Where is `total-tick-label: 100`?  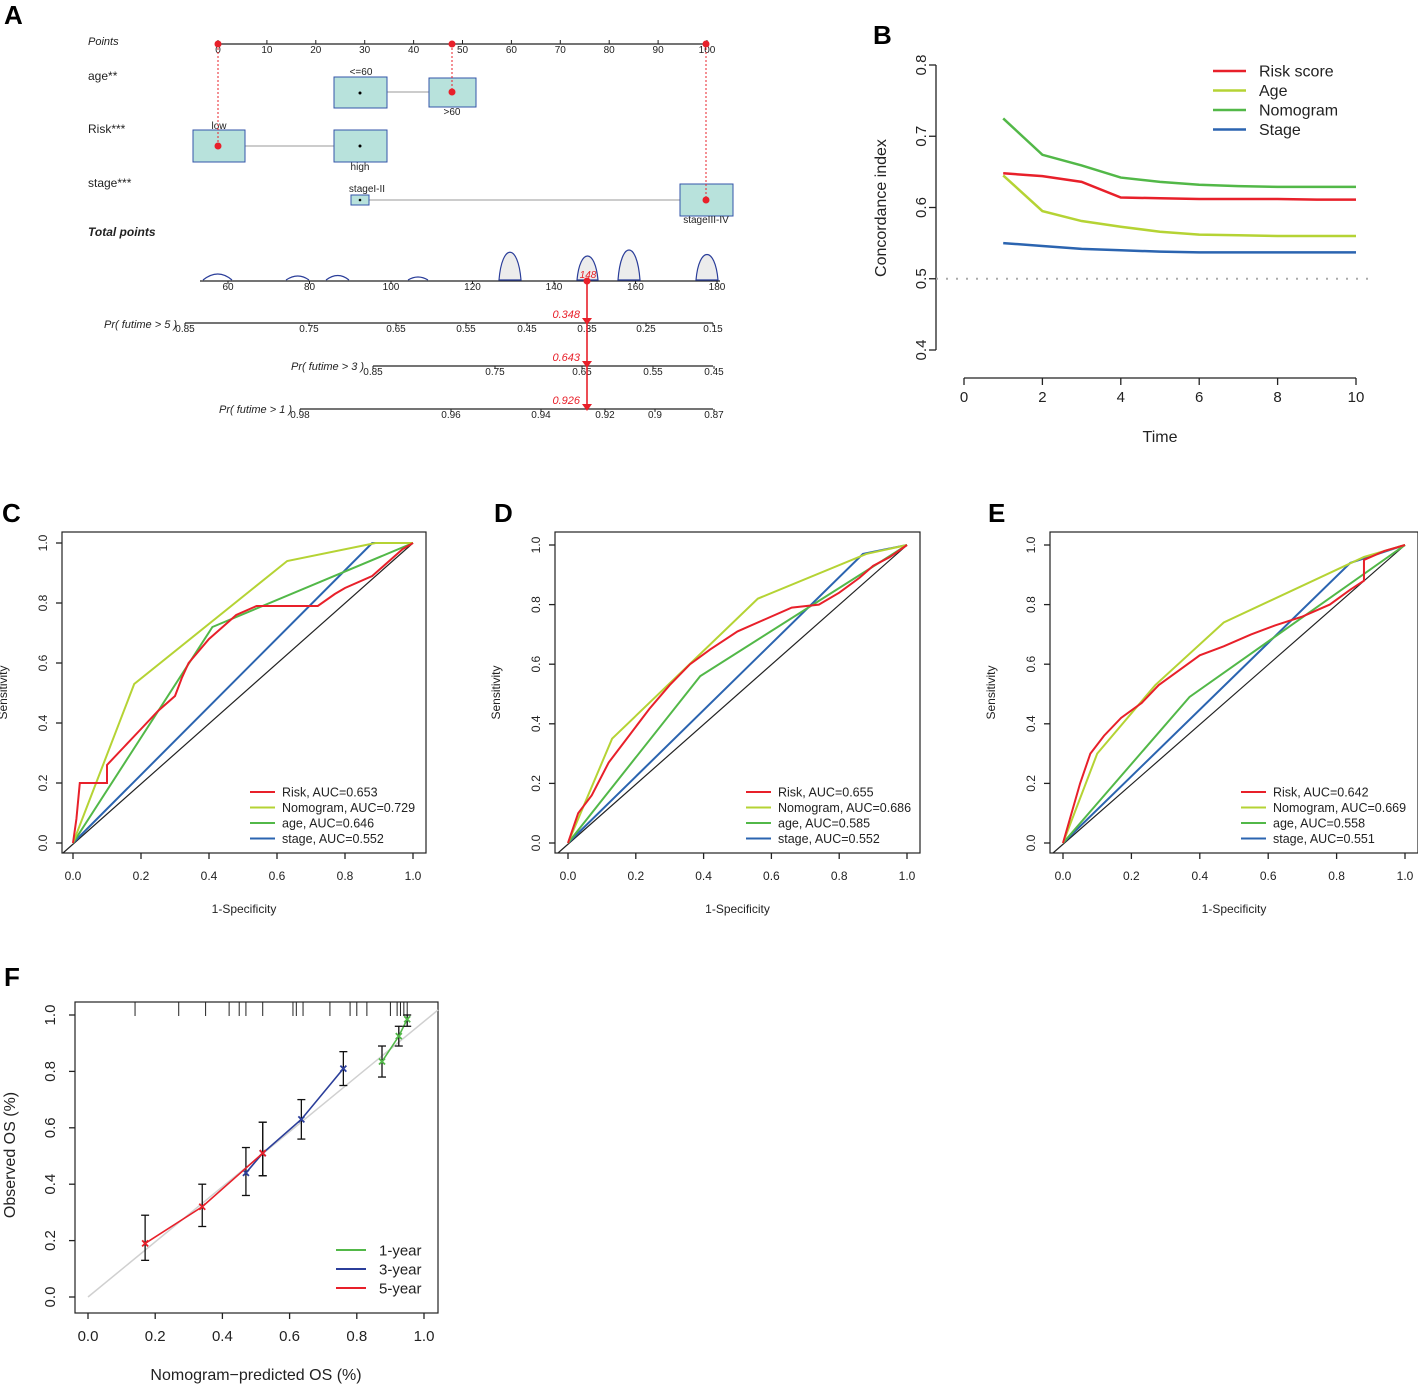 total-tick-label: 100 is located at coordinates (391, 287).